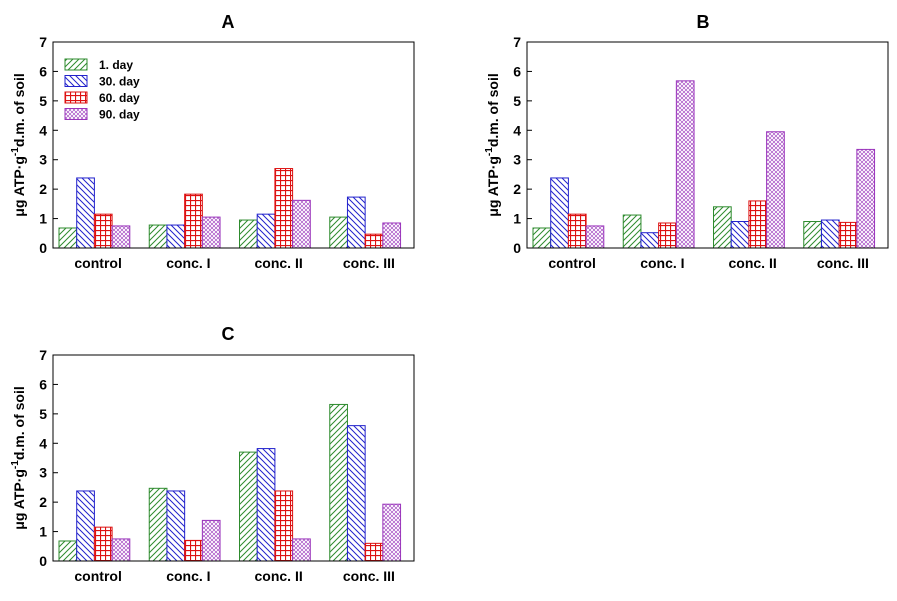  I want to click on legend-label: 90. day, so click(119, 115).